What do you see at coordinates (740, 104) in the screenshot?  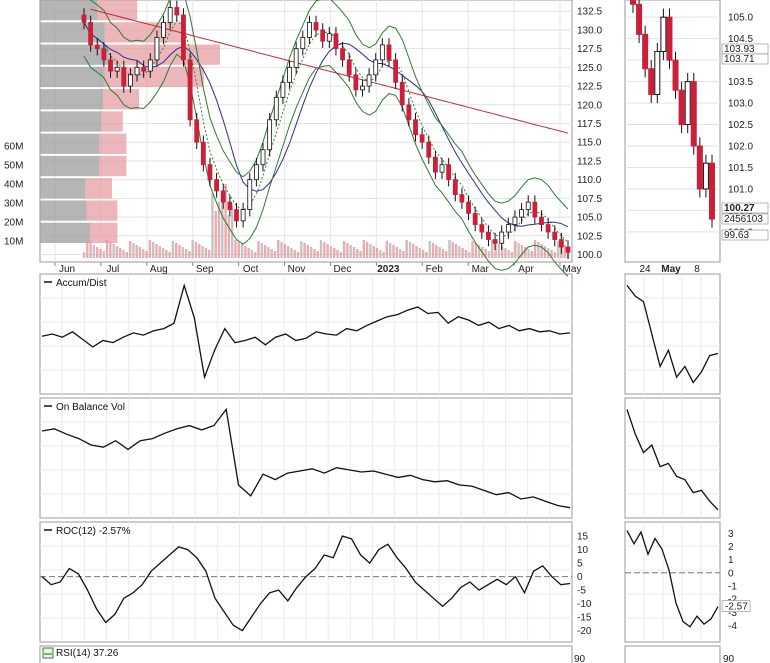 I see `inset-y-tick: 103.0` at bounding box center [740, 104].